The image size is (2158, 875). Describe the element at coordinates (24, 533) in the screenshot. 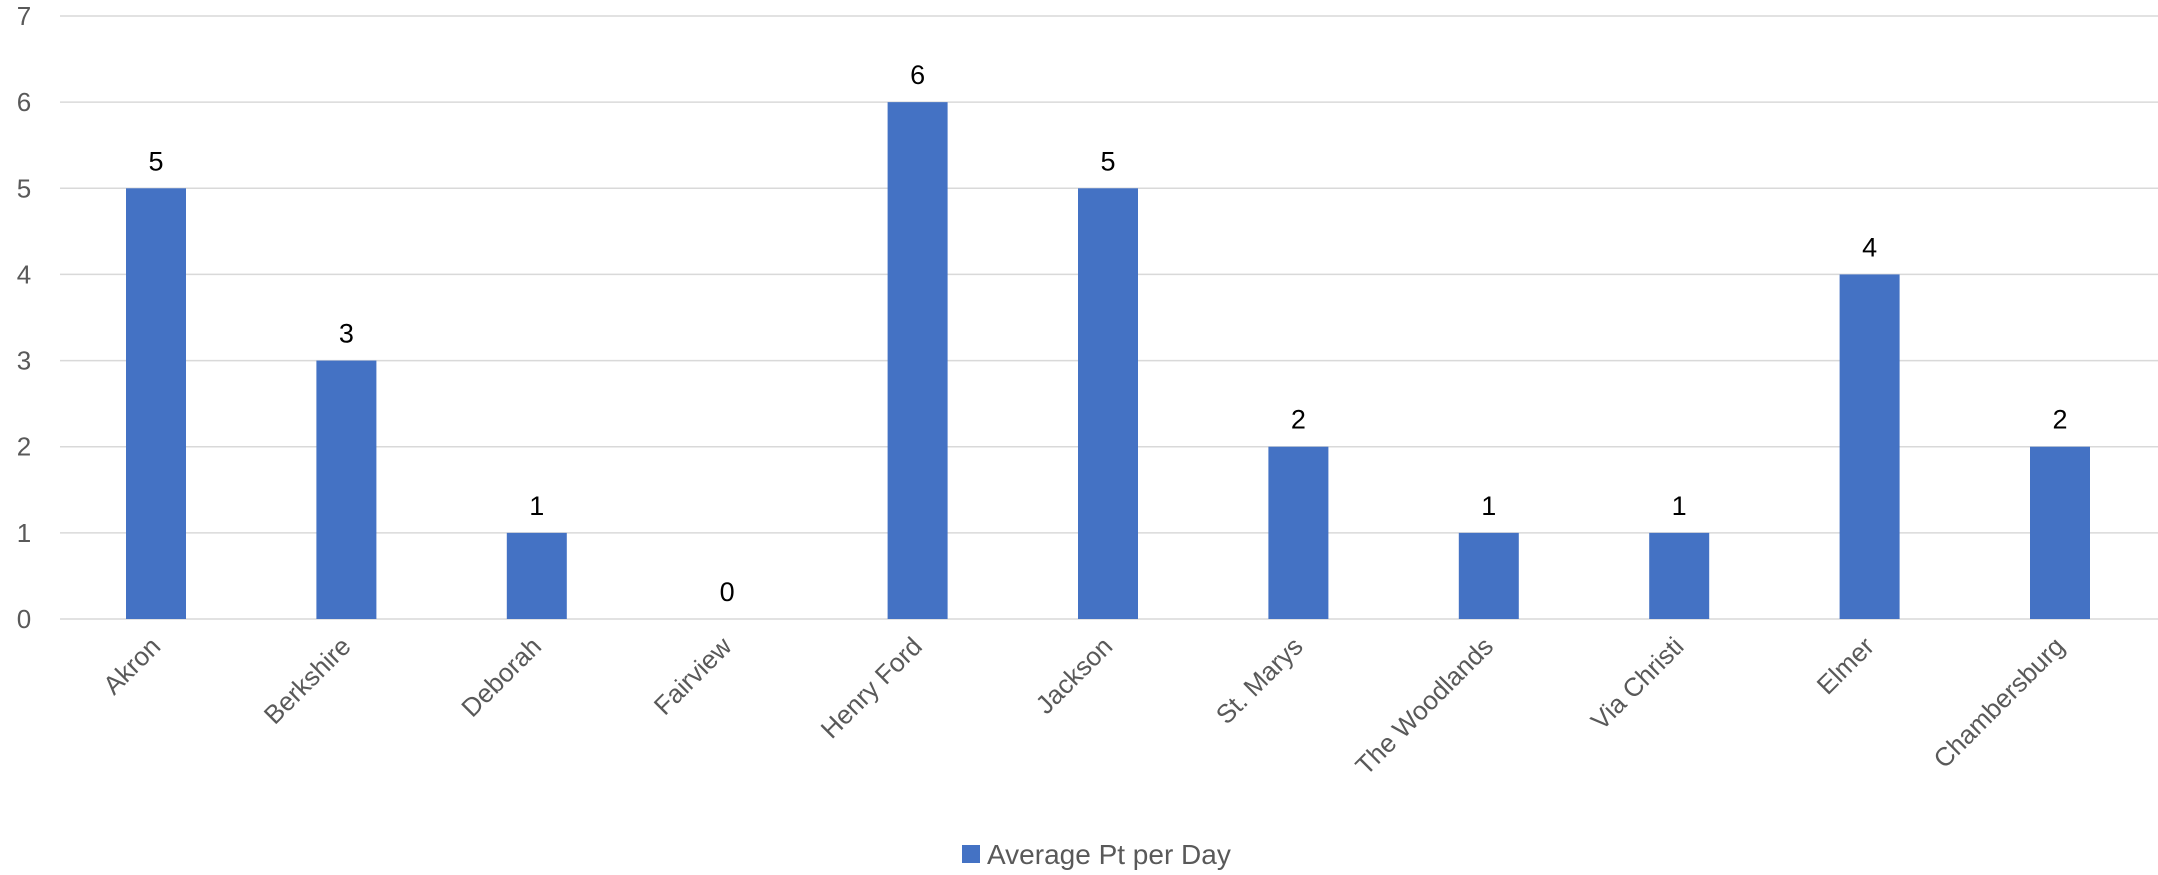

I see `y-tick-label: 1` at that location.